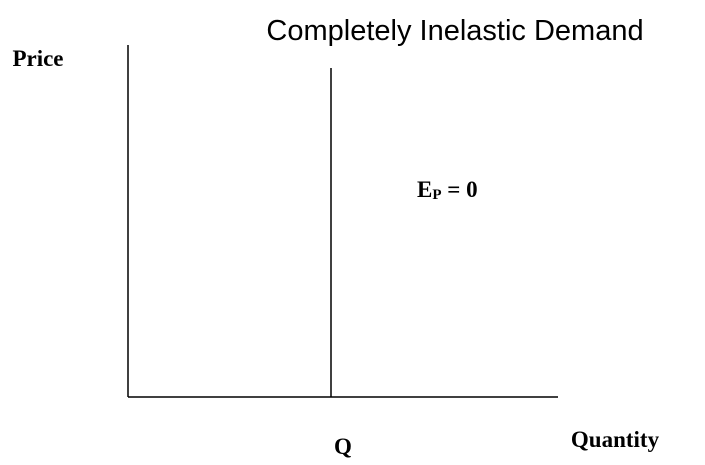  Describe the element at coordinates (436, 195) in the screenshot. I see `elasticity-subscript: P` at that location.